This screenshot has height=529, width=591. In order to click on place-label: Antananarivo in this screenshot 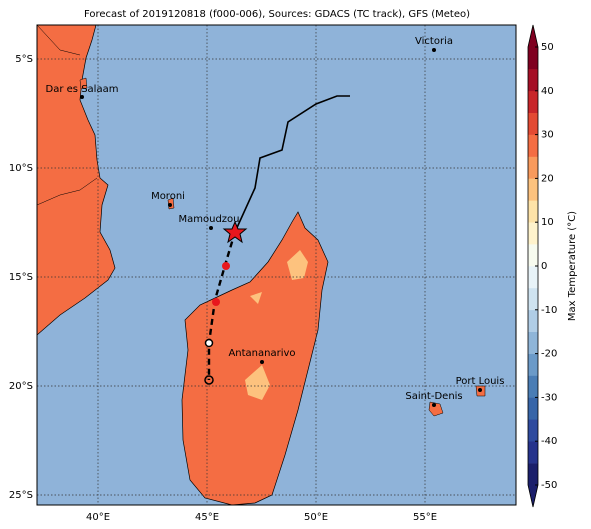, I will do `click(261, 353)`.